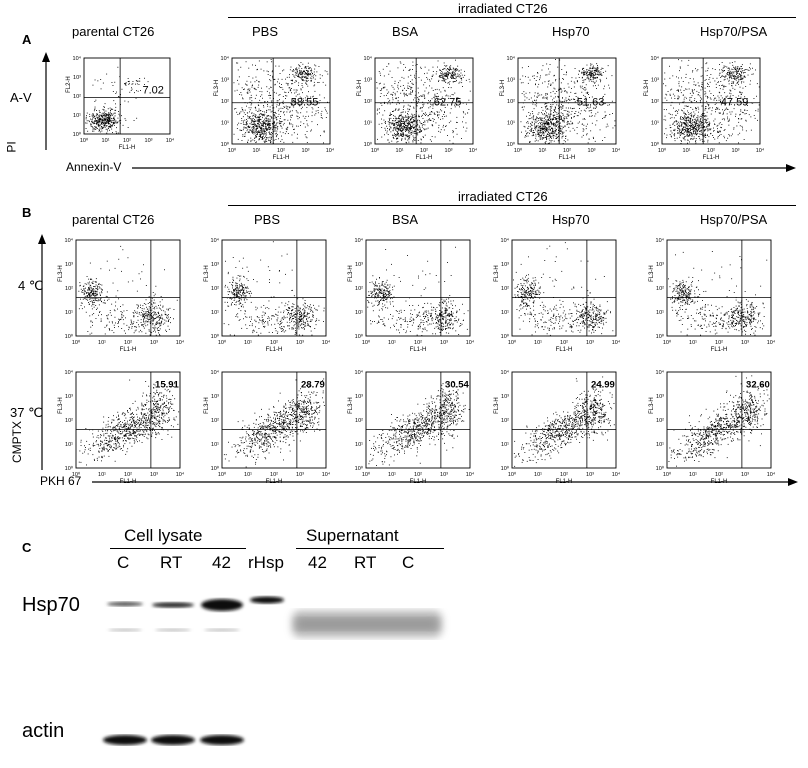 The height and width of the screenshot is (768, 808). What do you see at coordinates (178, 548) in the screenshot?
I see `blot-group-cell-lysate-line` at bounding box center [178, 548].